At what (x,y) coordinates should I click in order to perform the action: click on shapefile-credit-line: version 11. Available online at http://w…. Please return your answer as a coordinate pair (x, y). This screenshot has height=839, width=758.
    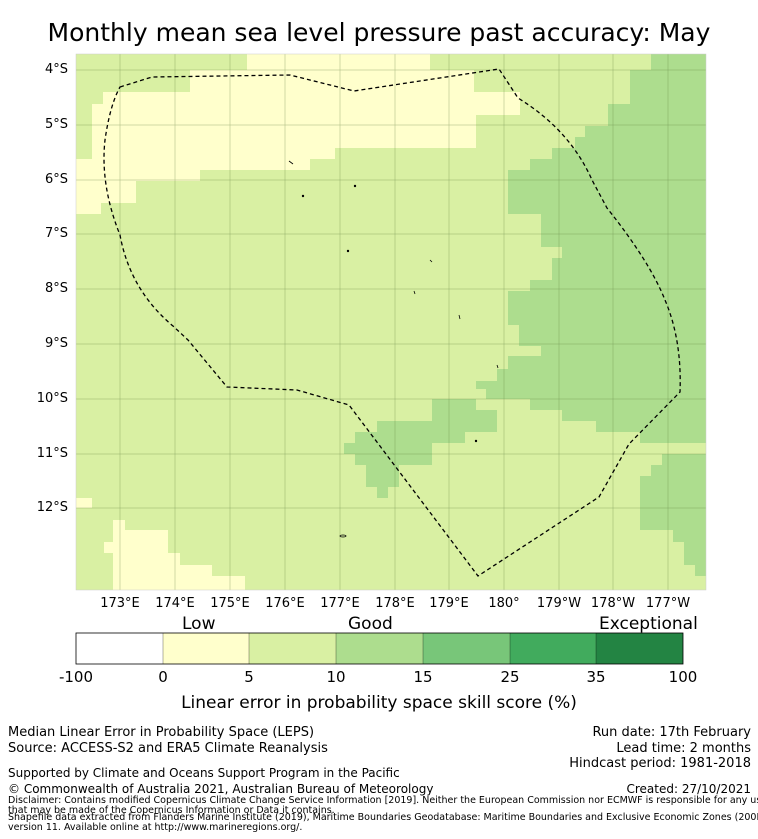
    Looking at the image, I should click on (155, 827).